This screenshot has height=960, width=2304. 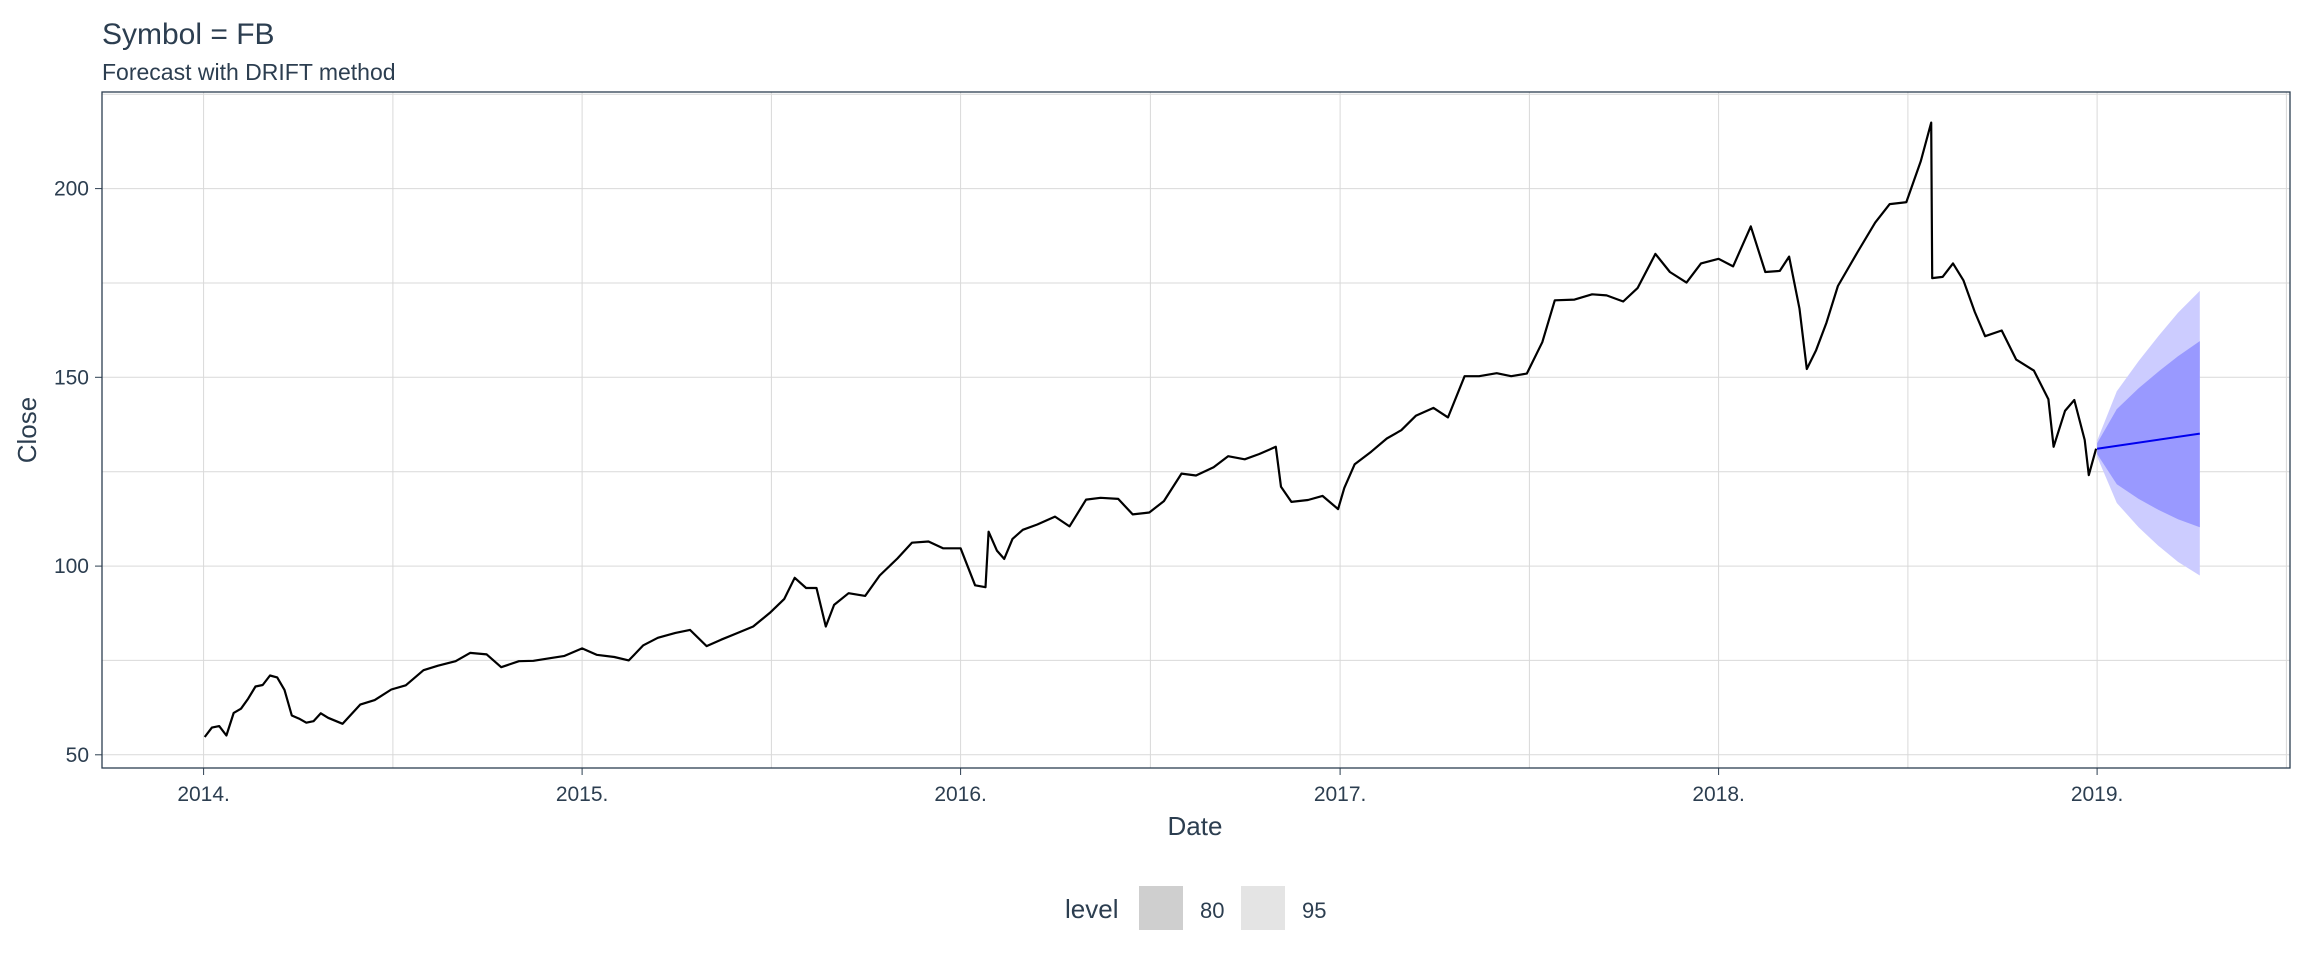 What do you see at coordinates (1314, 910) in the screenshot?
I see `legend-label-95: 95` at bounding box center [1314, 910].